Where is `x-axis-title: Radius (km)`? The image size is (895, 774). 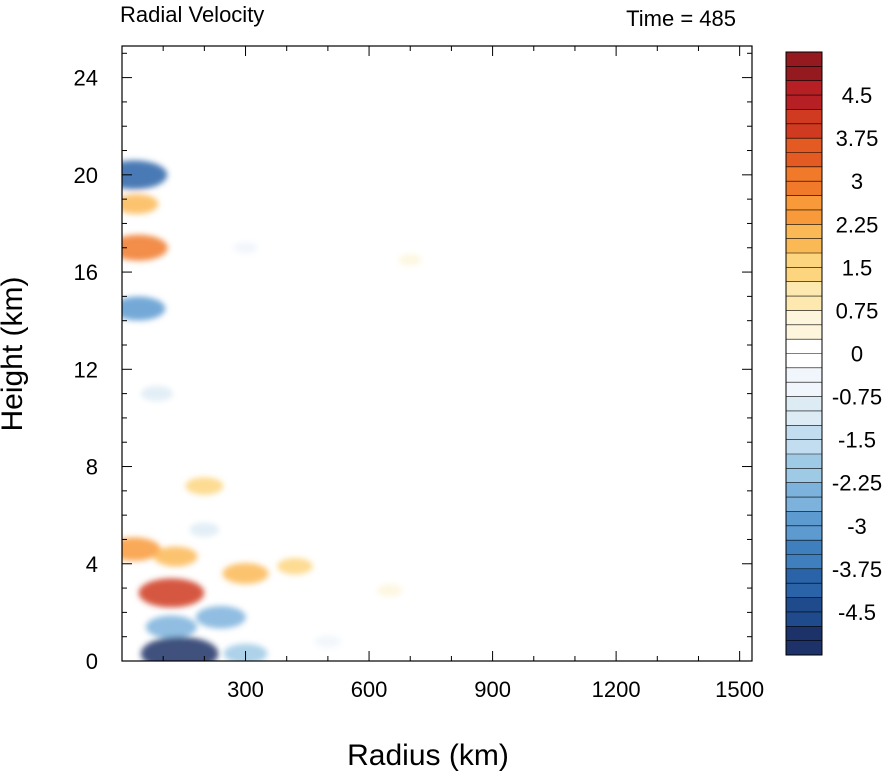 x-axis-title: Radius (km) is located at coordinates (428, 755).